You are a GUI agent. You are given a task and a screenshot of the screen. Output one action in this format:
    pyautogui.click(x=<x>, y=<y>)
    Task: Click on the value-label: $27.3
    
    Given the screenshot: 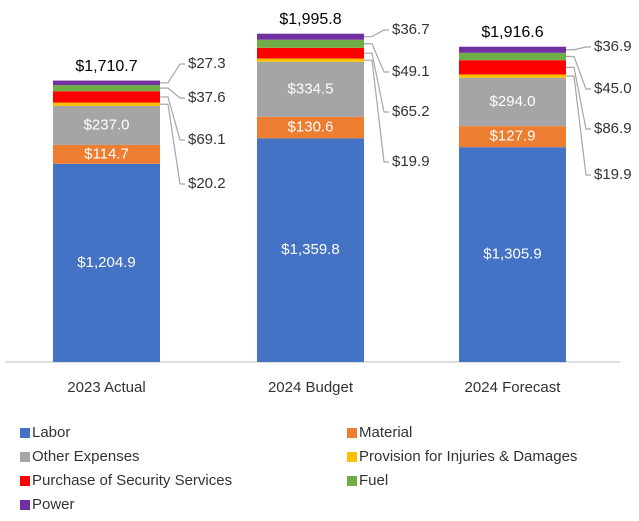 What is the action you would take?
    pyautogui.click(x=207, y=63)
    